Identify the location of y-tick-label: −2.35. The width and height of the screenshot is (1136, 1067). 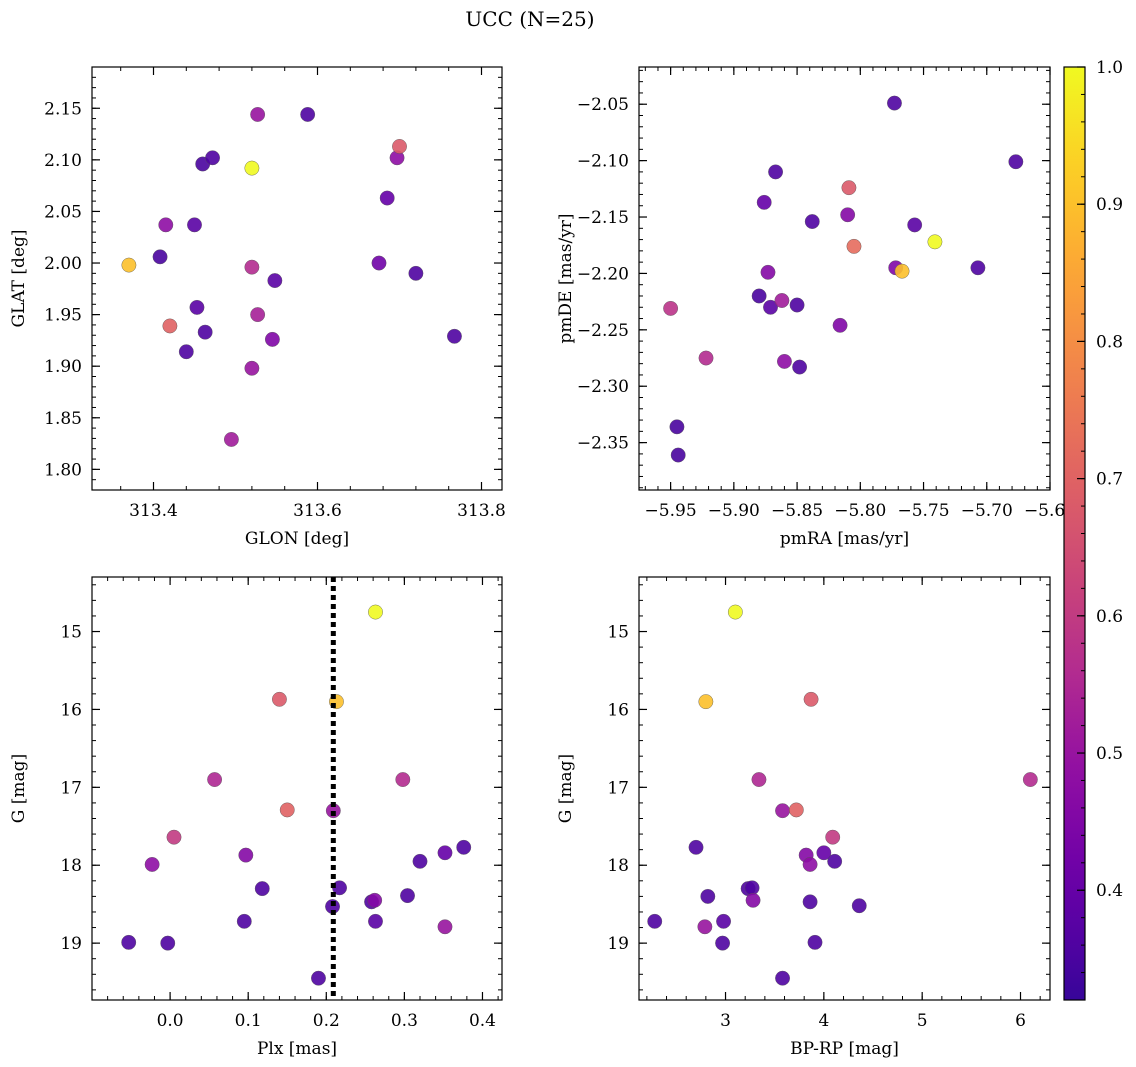
(603, 444).